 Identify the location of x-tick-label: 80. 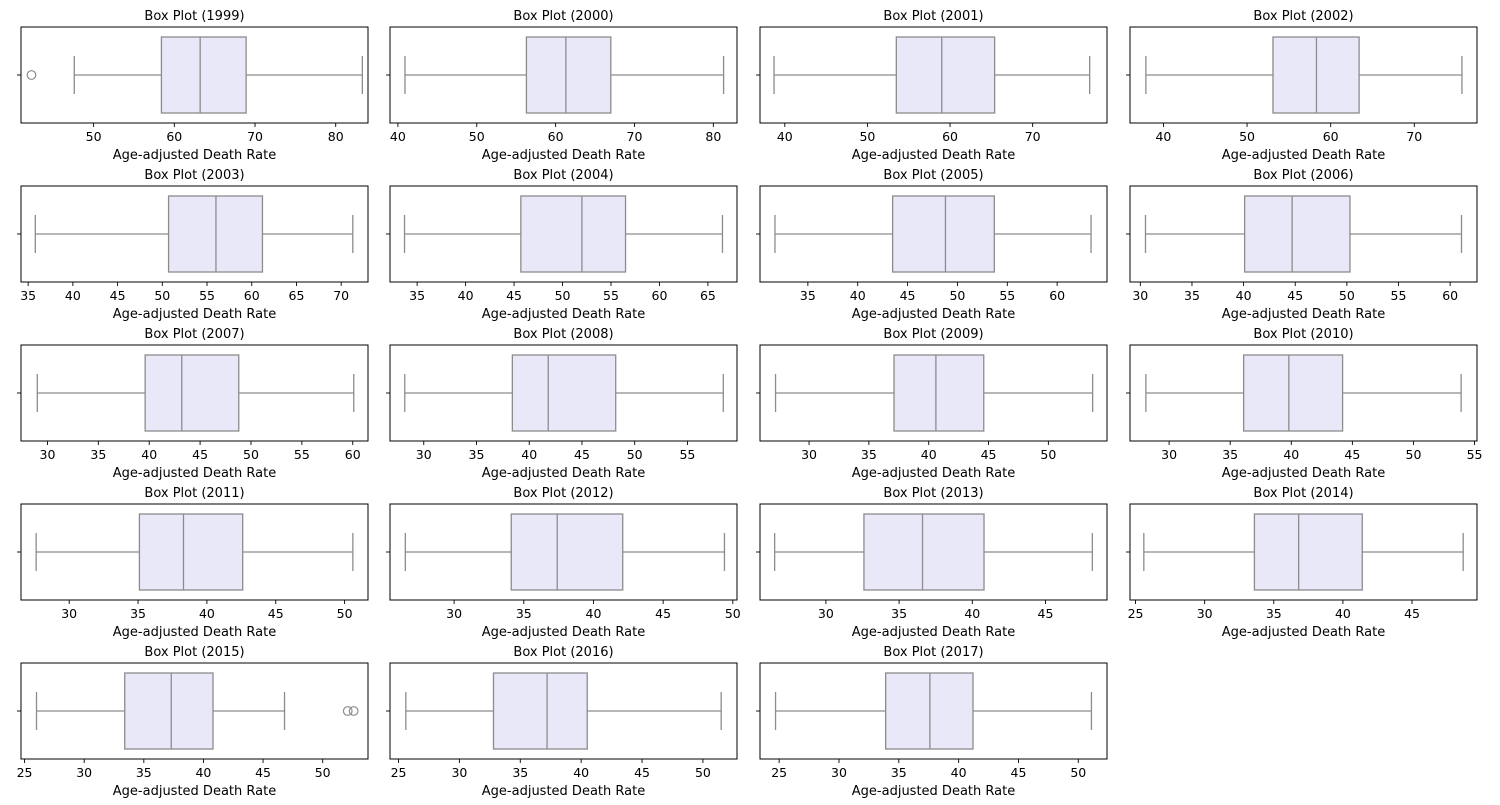
(713, 136).